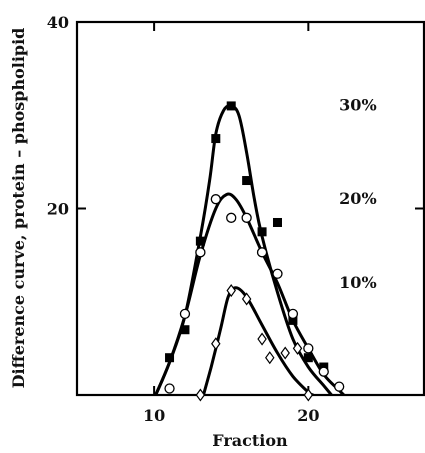  What do you see at coordinates (154, 415) in the screenshot?
I see `x-tick-label: 10` at bounding box center [154, 415].